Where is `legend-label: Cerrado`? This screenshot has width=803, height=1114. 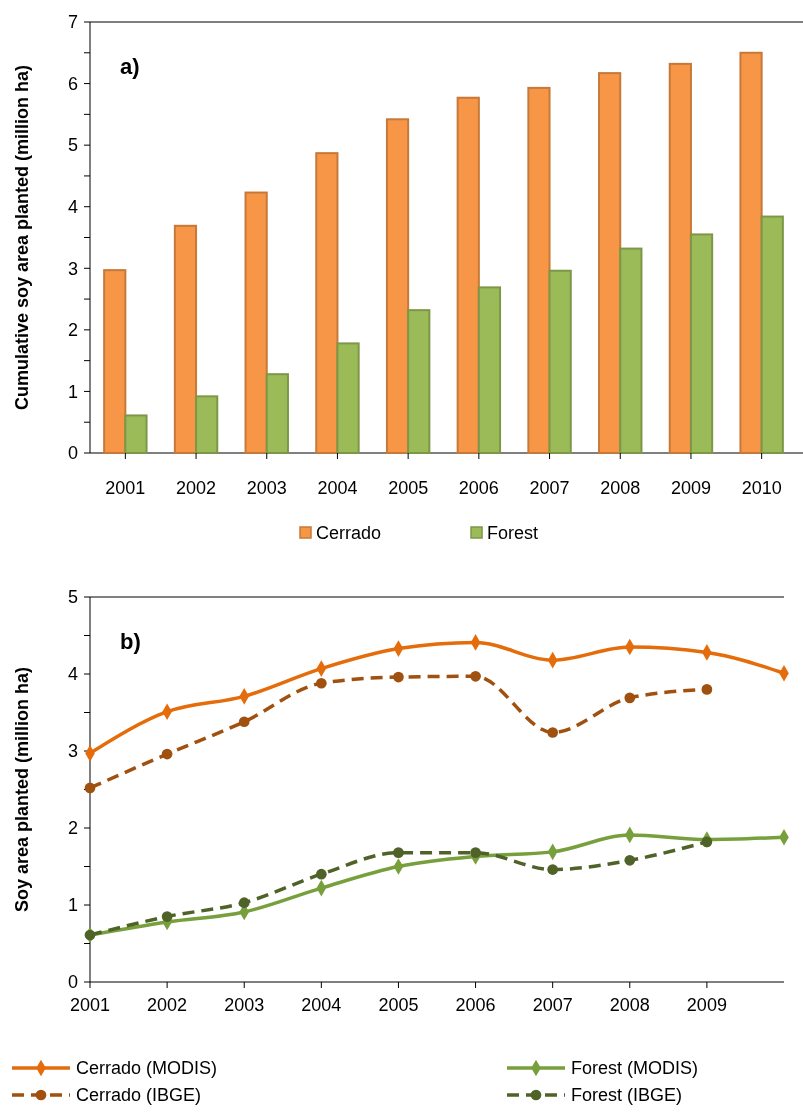 legend-label: Cerrado is located at coordinates (349, 533).